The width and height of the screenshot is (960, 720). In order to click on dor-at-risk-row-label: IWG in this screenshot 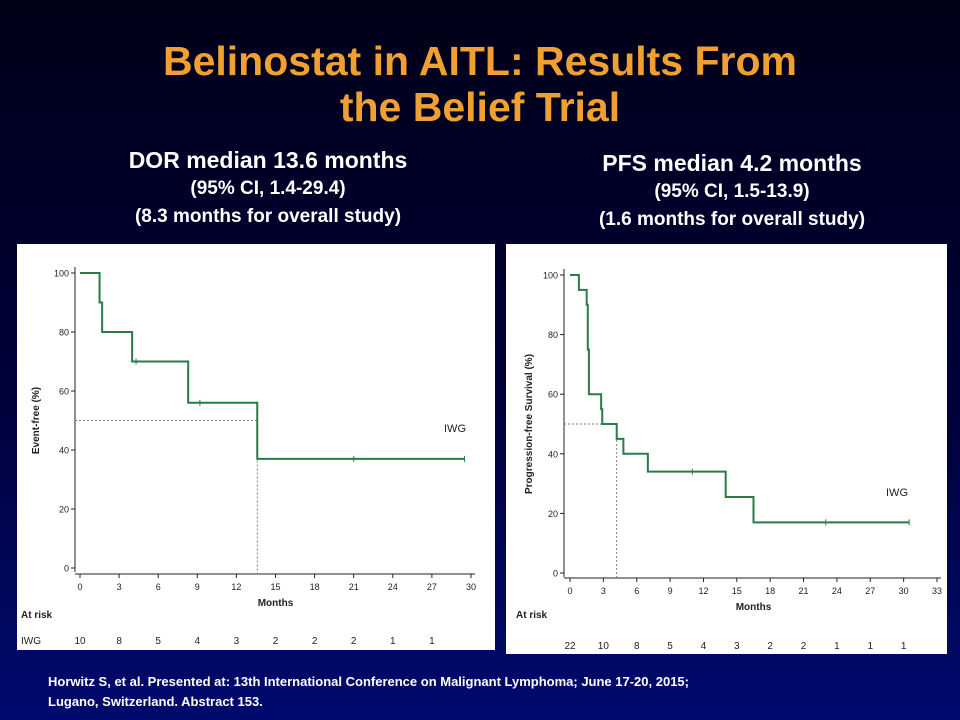, I will do `click(31, 641)`.